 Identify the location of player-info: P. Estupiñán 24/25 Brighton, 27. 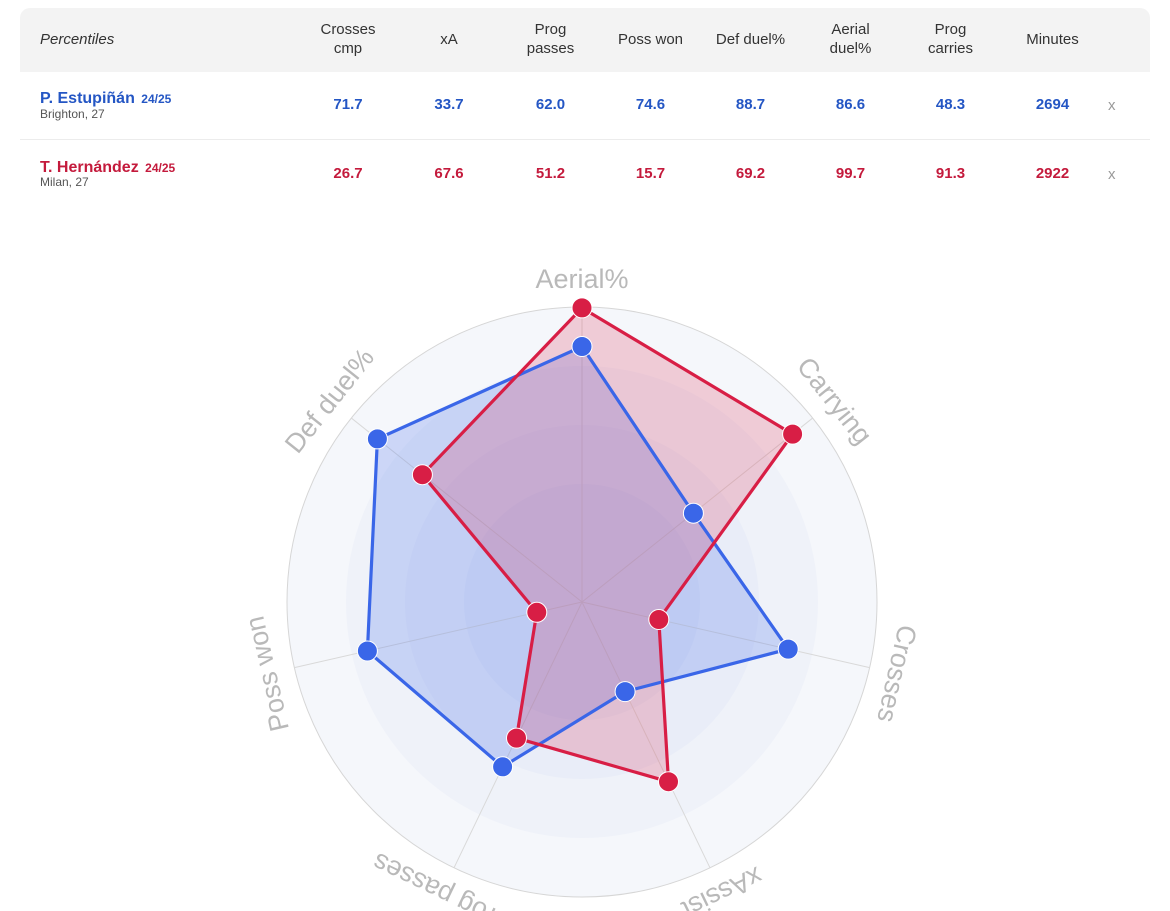
(105, 105).